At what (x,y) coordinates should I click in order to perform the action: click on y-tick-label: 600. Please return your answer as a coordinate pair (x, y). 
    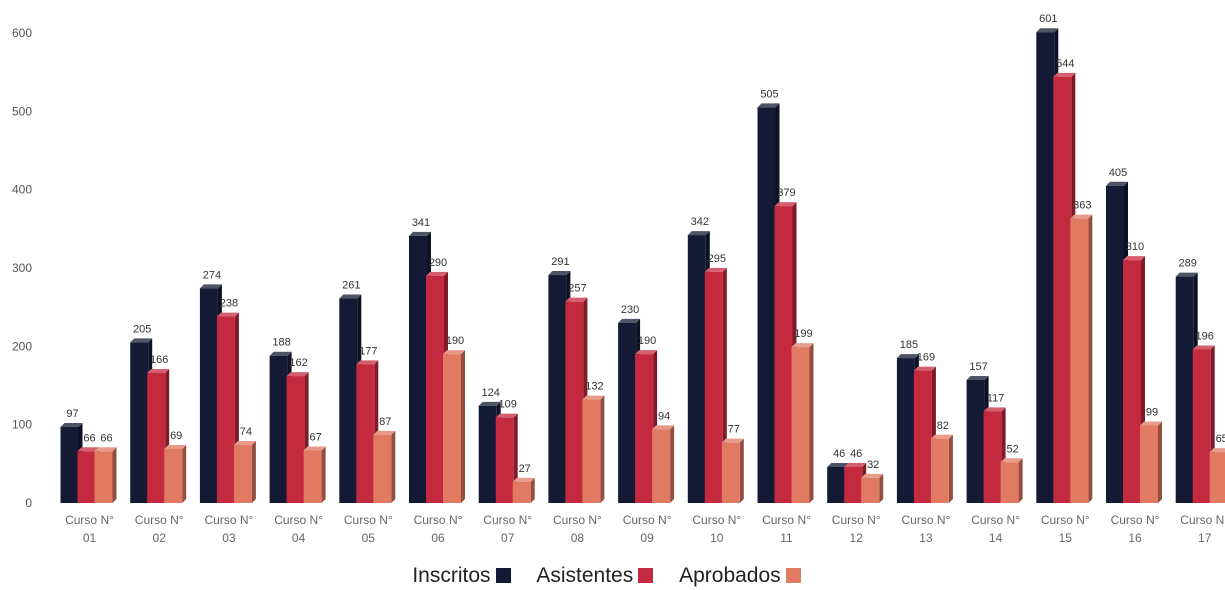
    Looking at the image, I should click on (22, 33).